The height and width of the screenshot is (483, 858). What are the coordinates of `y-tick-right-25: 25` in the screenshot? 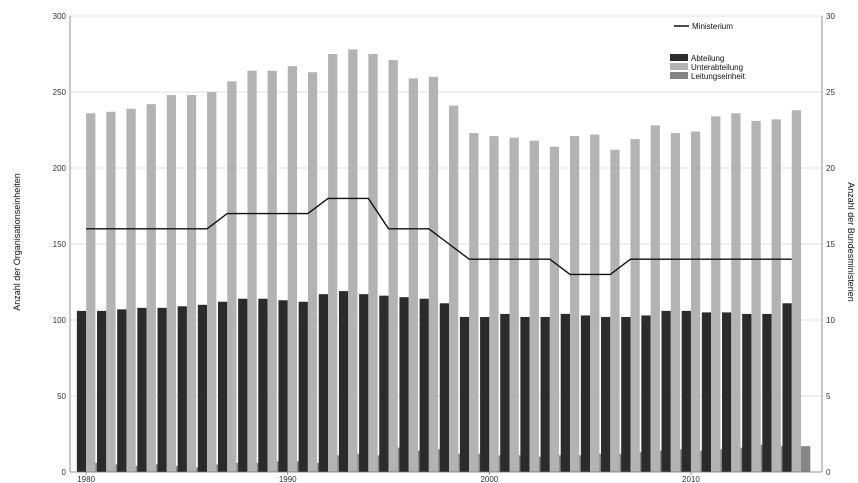 It's located at (830, 92).